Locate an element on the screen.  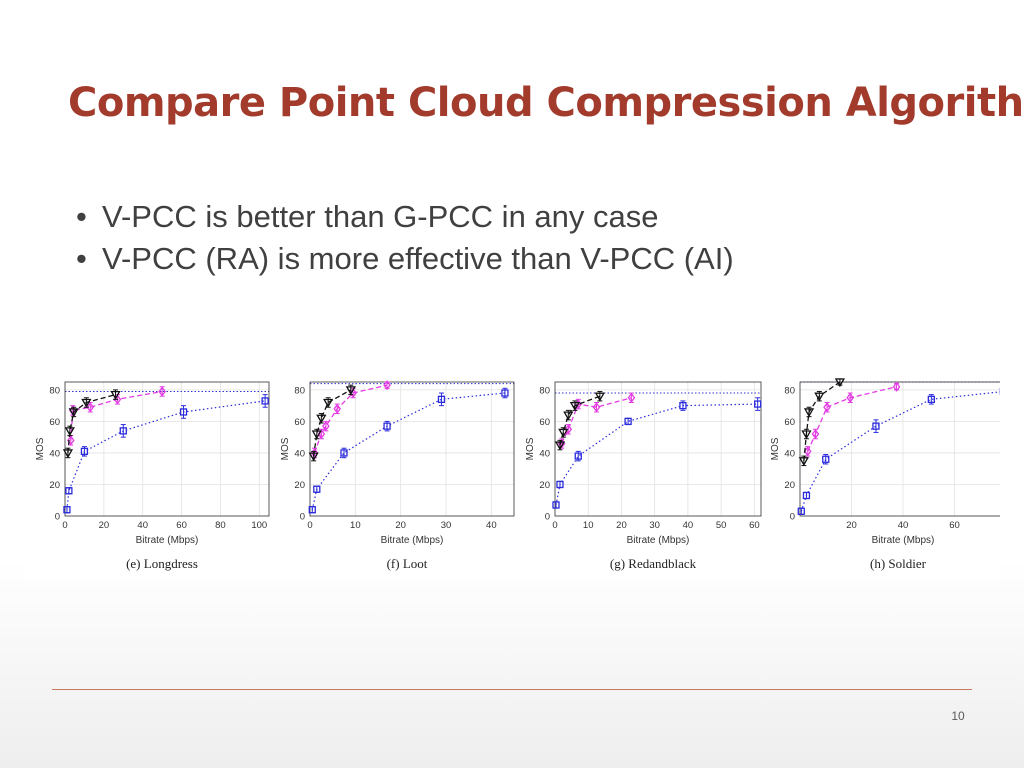
chart-caption: (h) Soldier is located at coordinates (898, 563).